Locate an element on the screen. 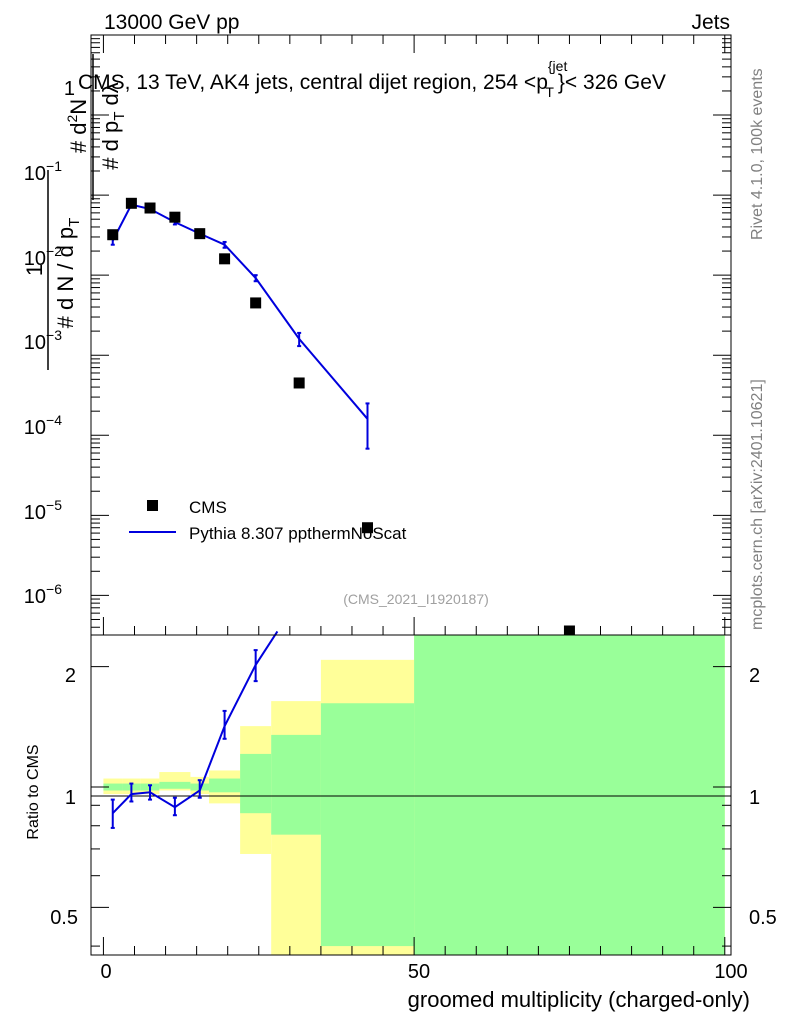 Image resolution: width=786 pixels, height=1024 pixels. ytick-label-1e-6: 10⁻⁶ is located at coordinates (43, 594).